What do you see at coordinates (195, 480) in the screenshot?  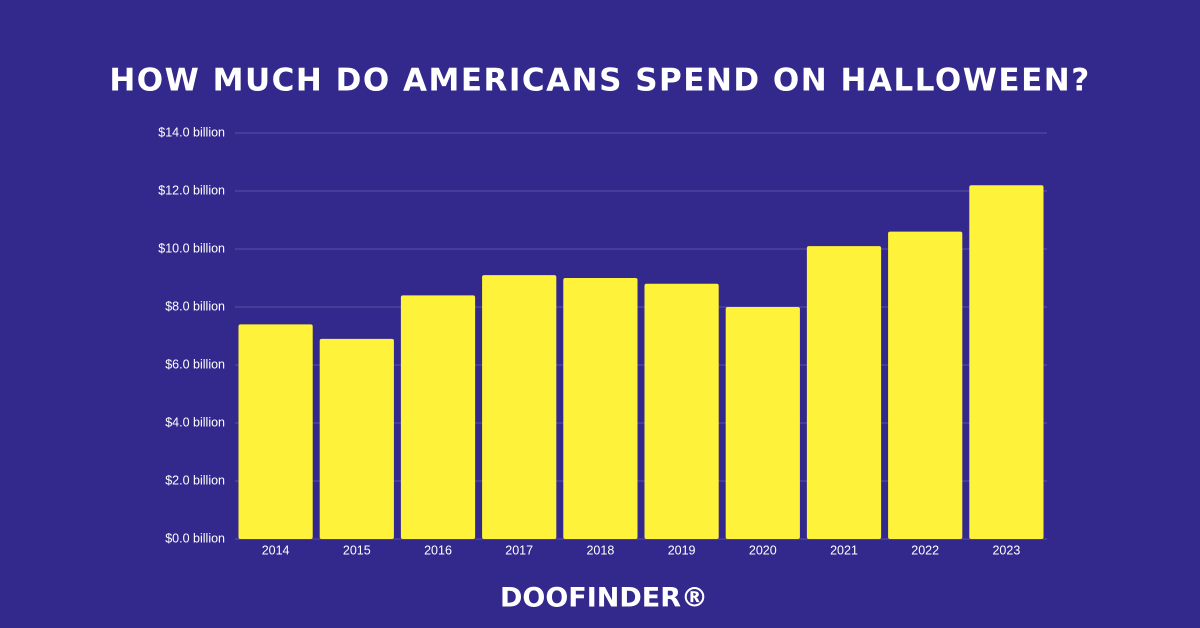 I see `y-tick-label: $2.0 billion` at bounding box center [195, 480].